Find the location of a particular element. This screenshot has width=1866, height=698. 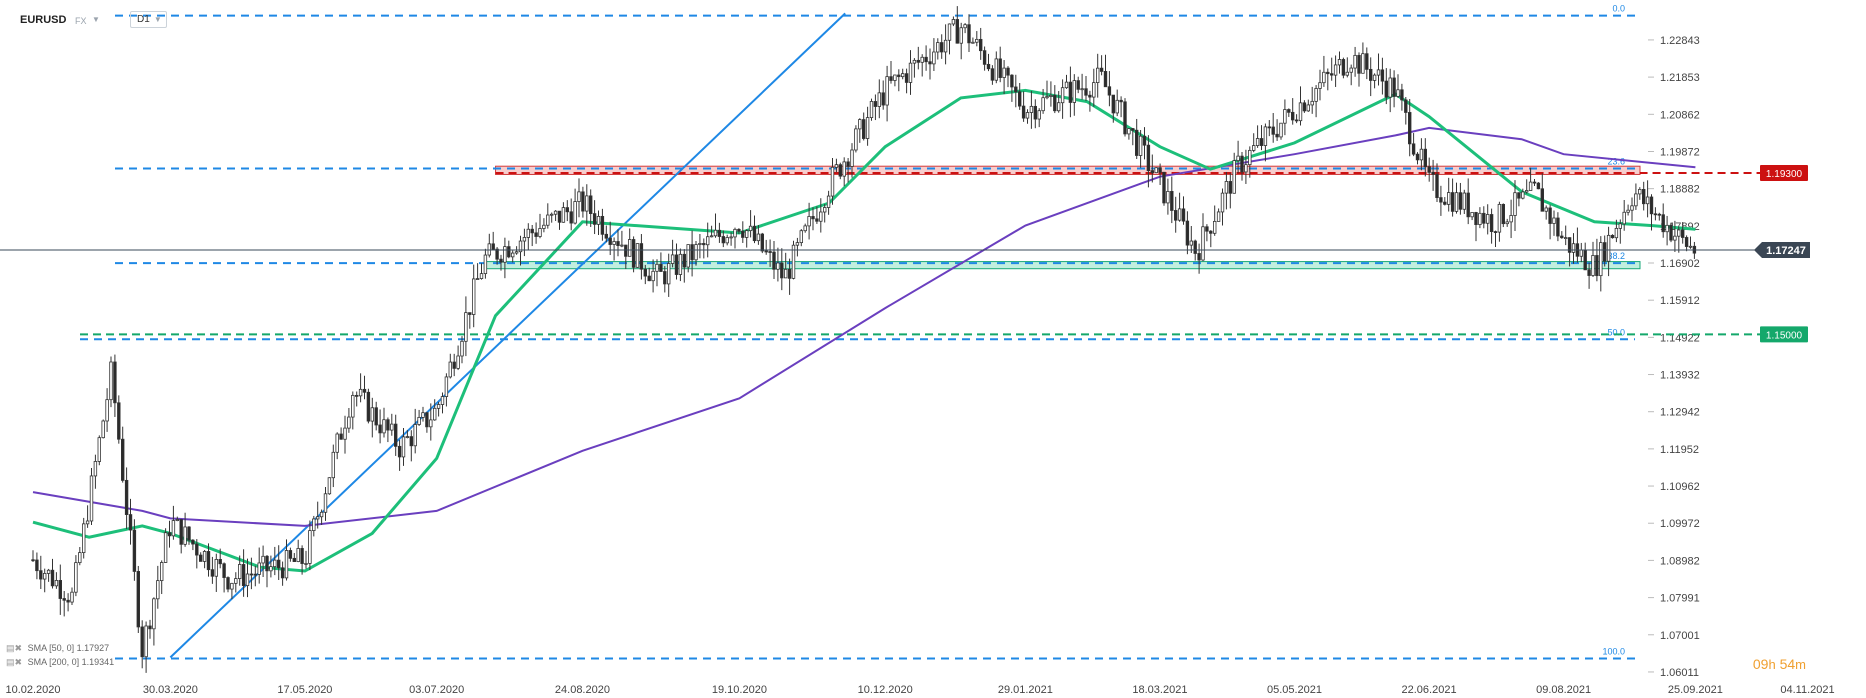

price-level-tag is located at coordinates (1784, 334).